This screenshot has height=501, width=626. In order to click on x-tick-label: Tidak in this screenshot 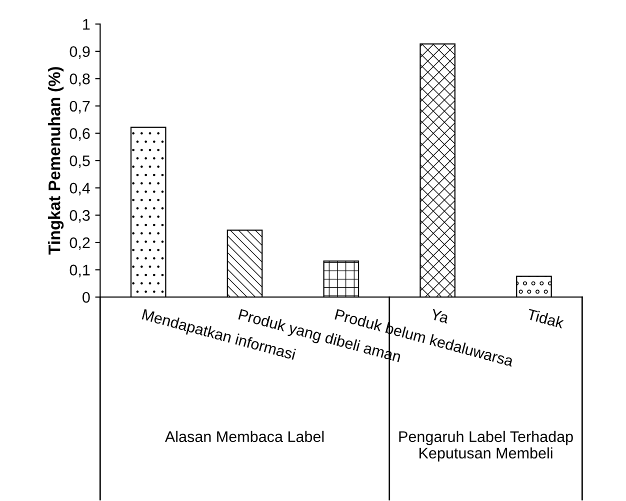, I will do `click(545, 318)`.